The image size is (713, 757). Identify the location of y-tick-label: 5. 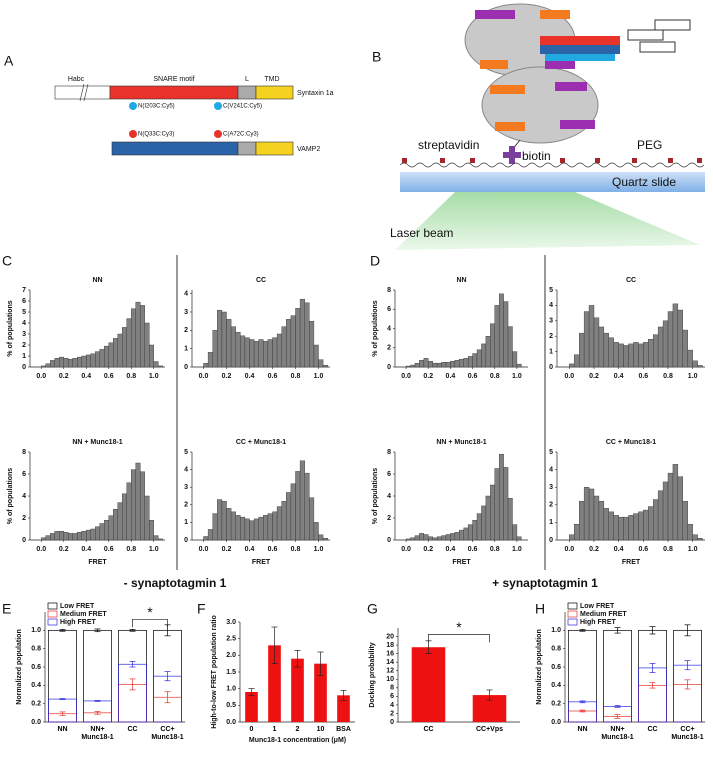
(24, 312).